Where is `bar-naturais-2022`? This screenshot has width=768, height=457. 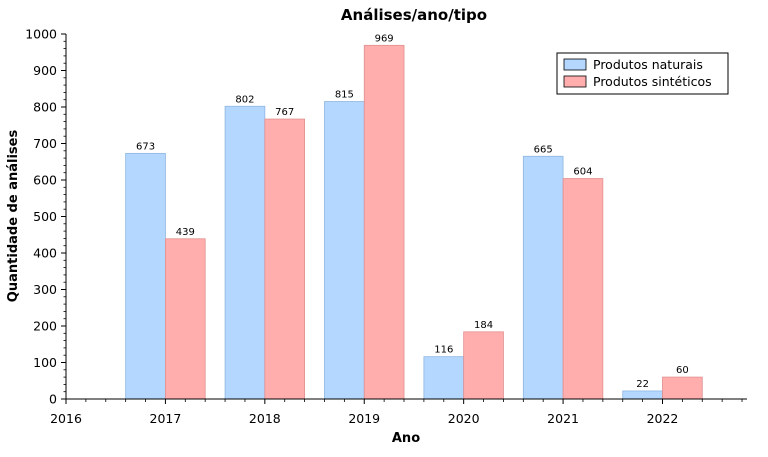 bar-naturais-2022 is located at coordinates (642, 395).